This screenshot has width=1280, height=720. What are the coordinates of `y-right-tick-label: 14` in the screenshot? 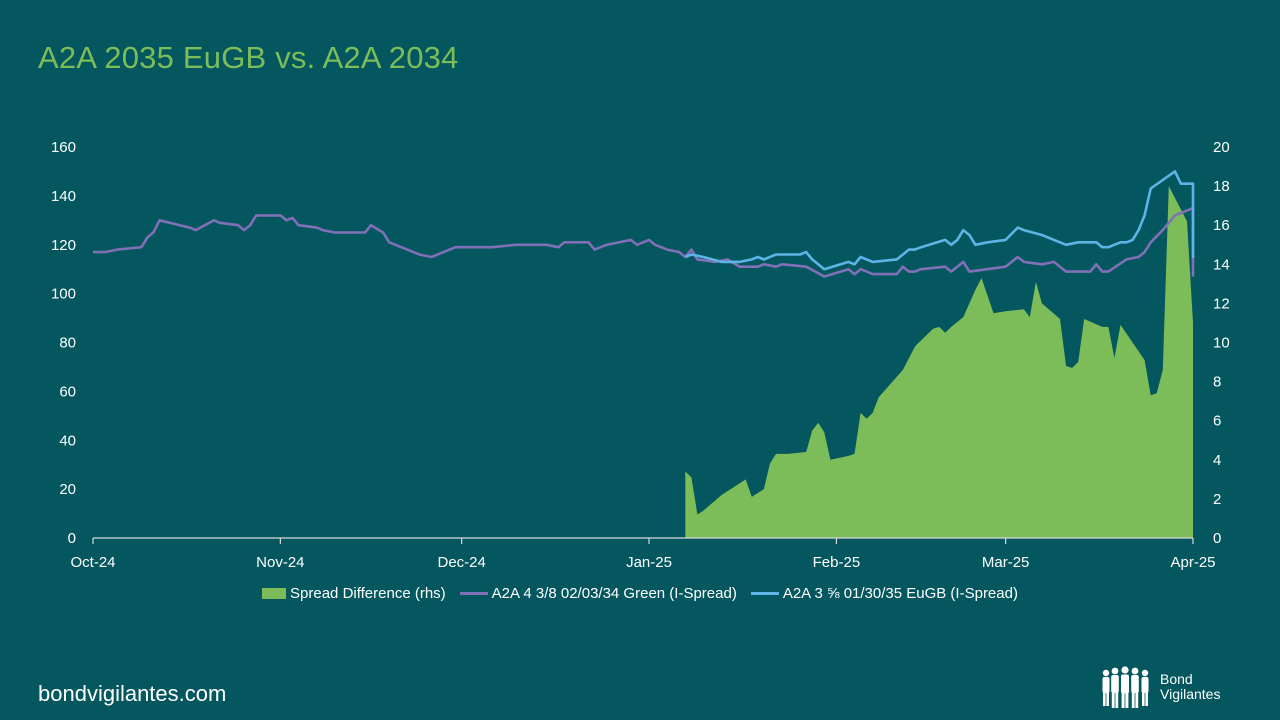 It's located at (1221, 264).